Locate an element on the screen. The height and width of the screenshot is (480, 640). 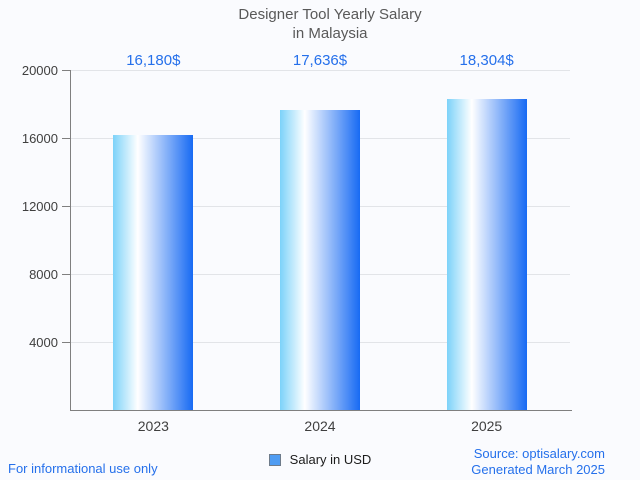
legend-label: Salary in USD is located at coordinates (330, 459).